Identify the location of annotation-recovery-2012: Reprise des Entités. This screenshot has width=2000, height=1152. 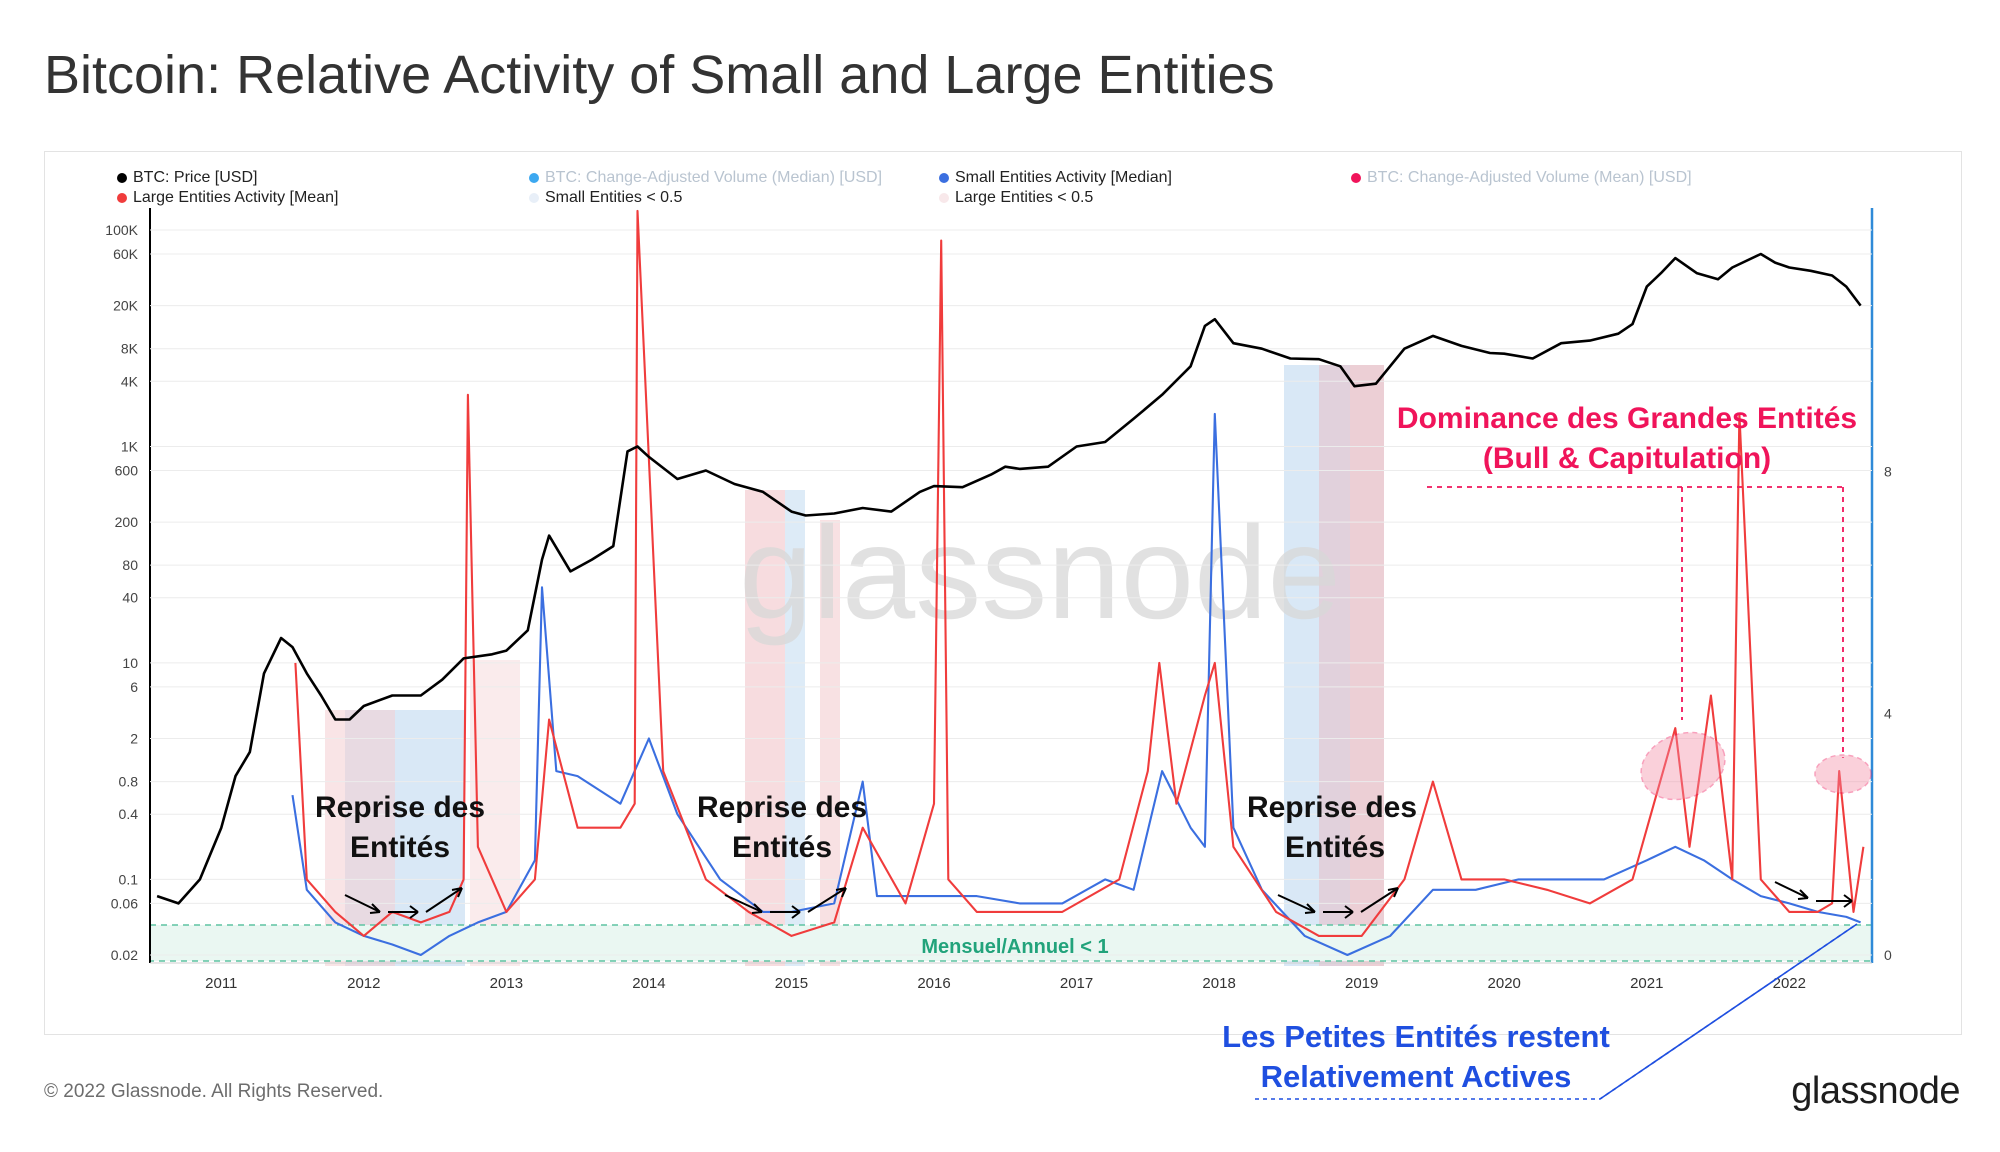
(400, 855).